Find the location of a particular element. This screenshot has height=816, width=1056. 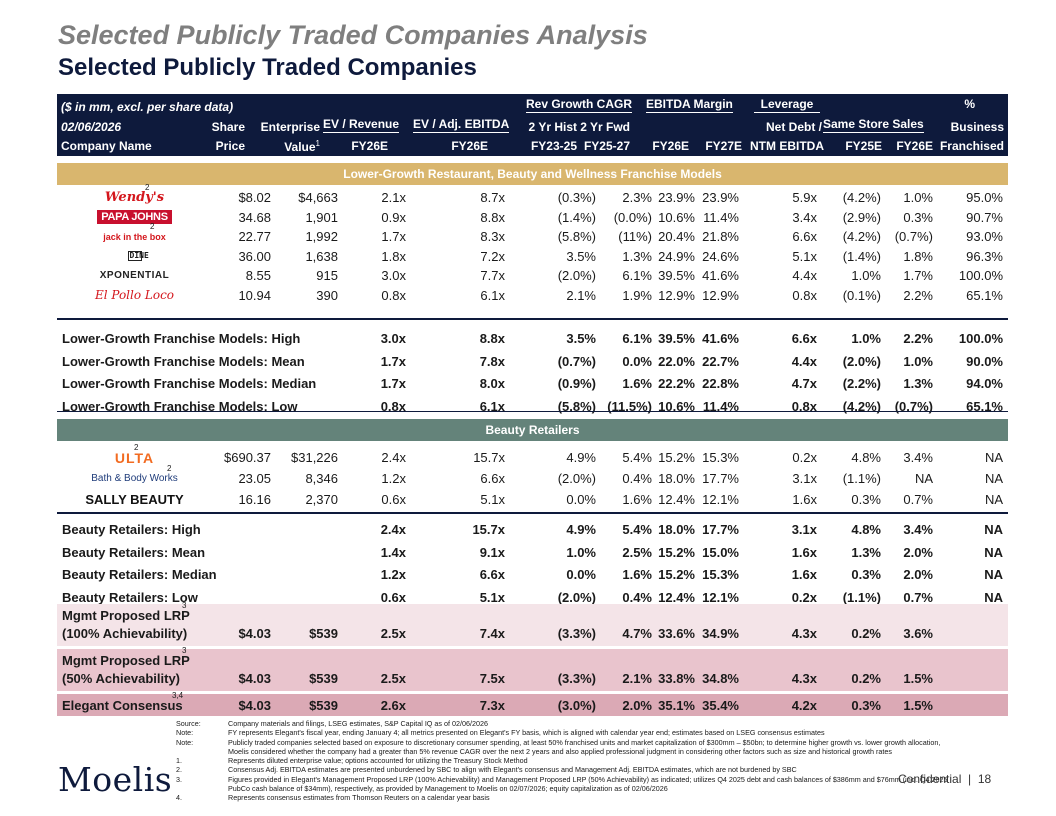

cell-share-price: $690.37 is located at coordinates (247, 457).